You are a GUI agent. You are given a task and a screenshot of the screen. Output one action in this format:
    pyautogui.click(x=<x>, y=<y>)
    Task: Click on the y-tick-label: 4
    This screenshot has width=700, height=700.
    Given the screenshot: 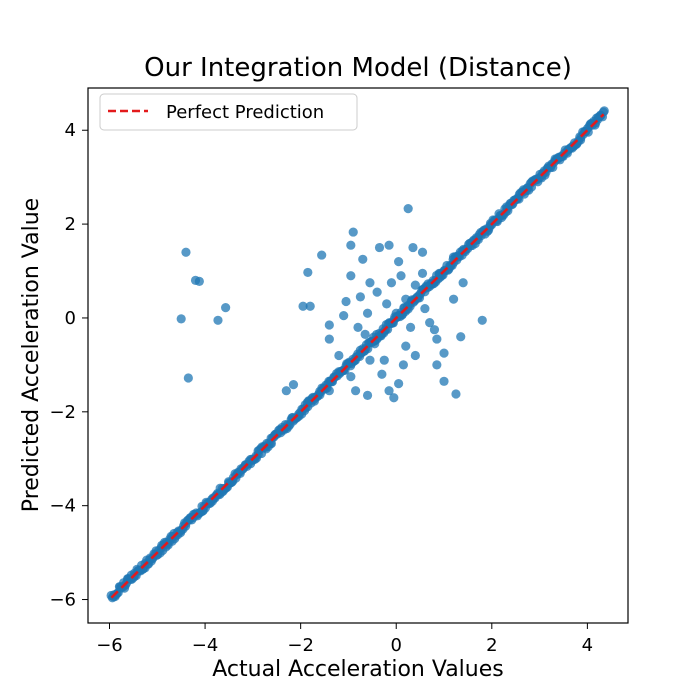 What is the action you would take?
    pyautogui.click(x=70, y=130)
    